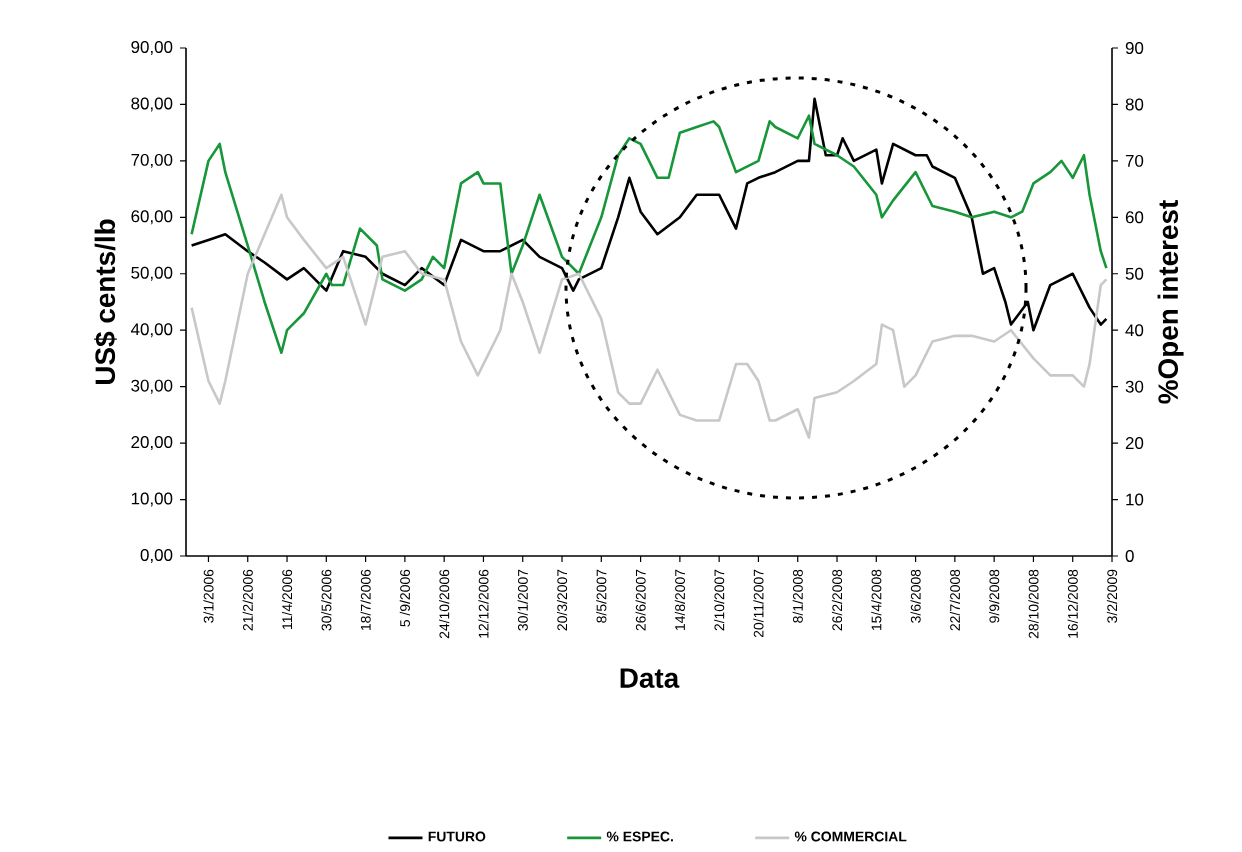 This screenshot has width=1242, height=852. What do you see at coordinates (1134, 442) in the screenshot?
I see `y2-tick-label: 20` at bounding box center [1134, 442].